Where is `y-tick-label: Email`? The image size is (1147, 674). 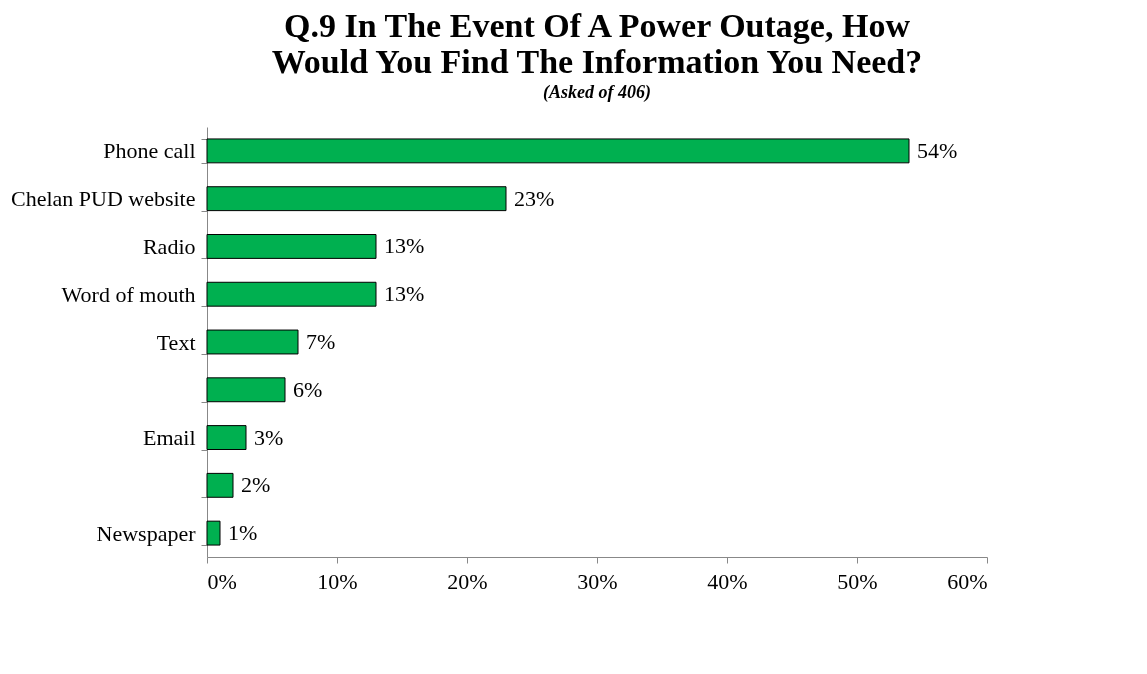 y-tick-label: Email is located at coordinates (169, 438).